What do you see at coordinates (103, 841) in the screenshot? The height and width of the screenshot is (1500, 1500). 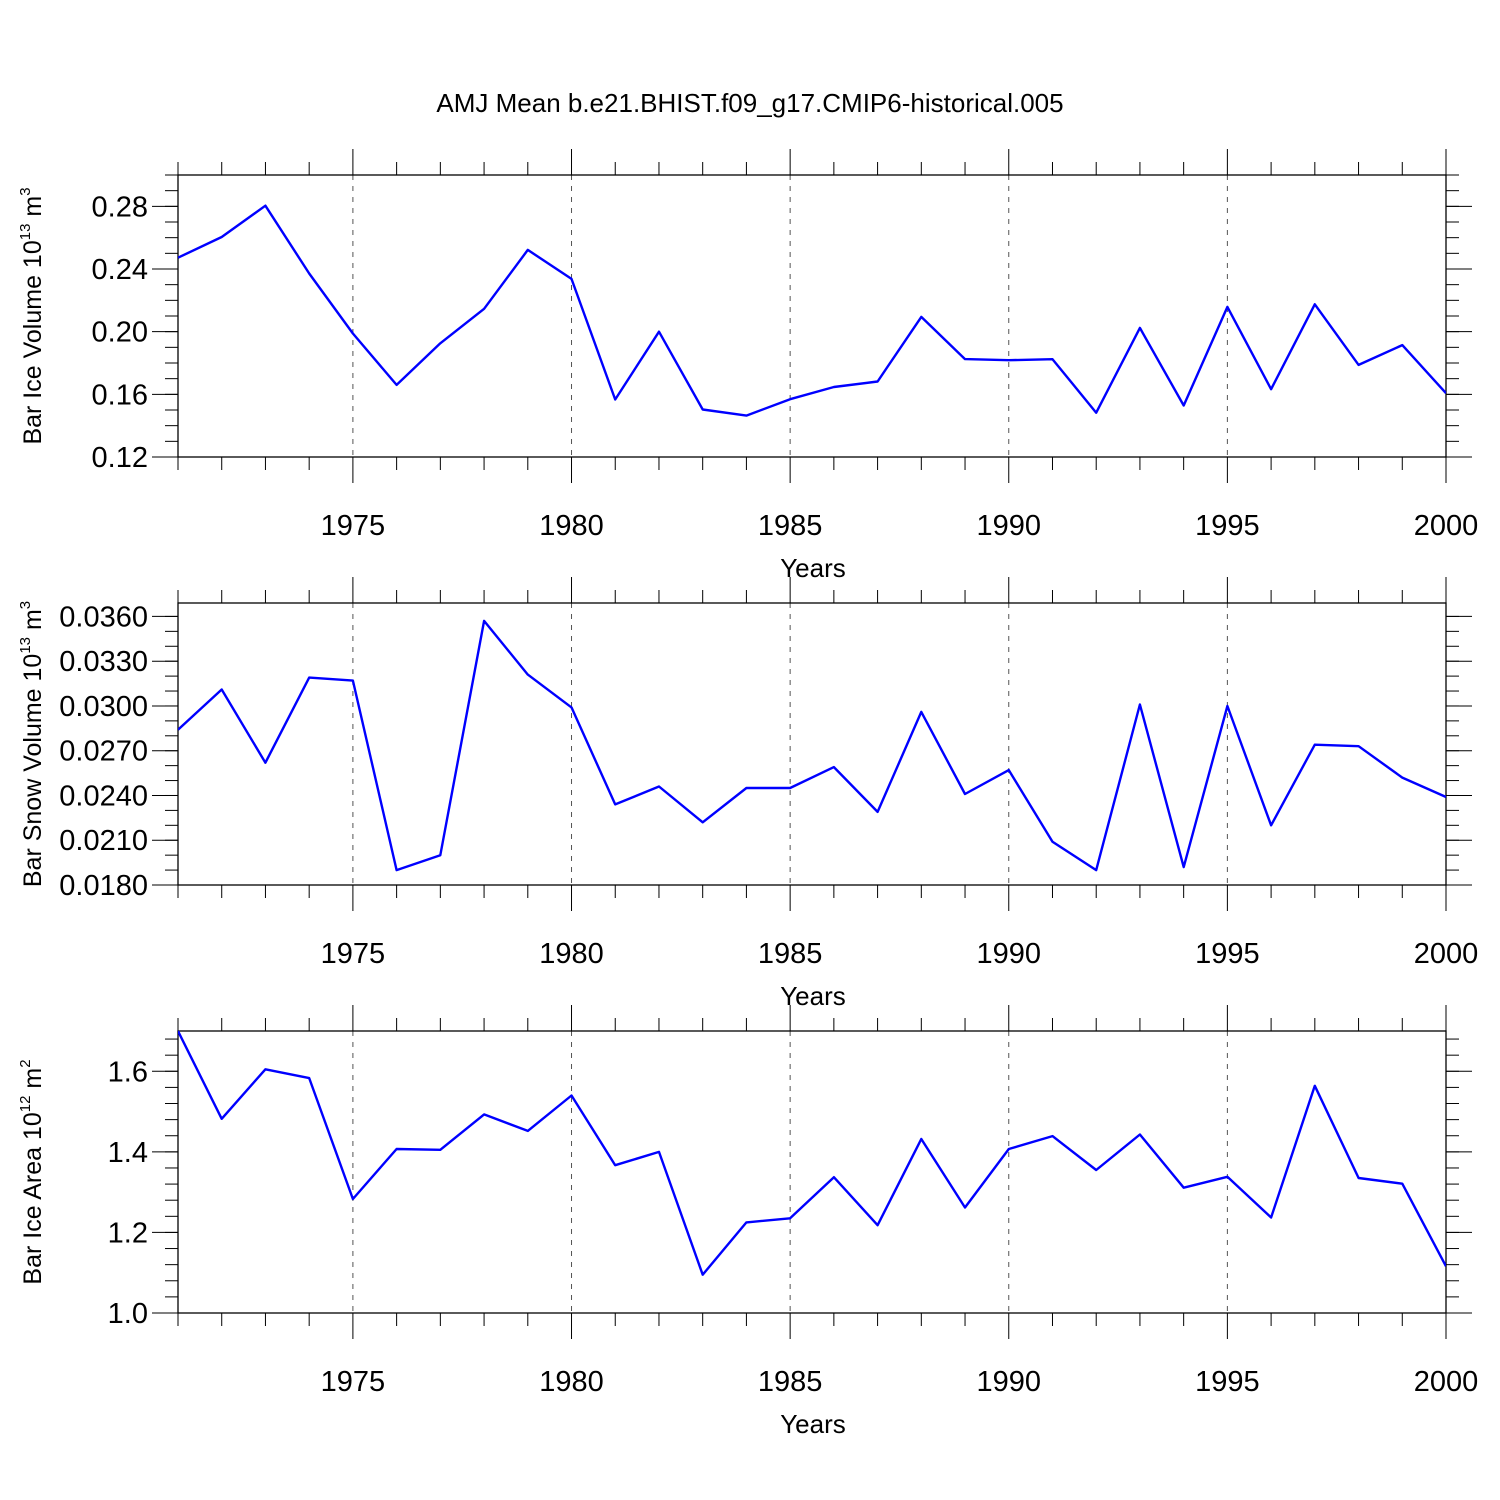 I see `y-tick-label: 0.0210` at bounding box center [103, 841].